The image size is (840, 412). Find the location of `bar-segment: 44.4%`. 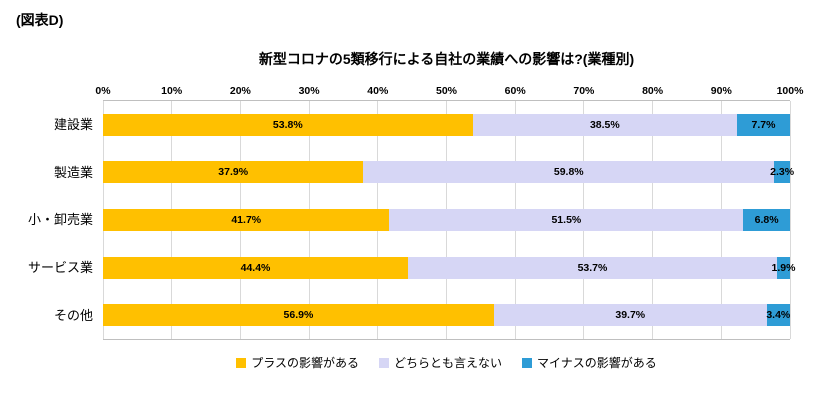

bar-segment: 44.4% is located at coordinates (256, 267).